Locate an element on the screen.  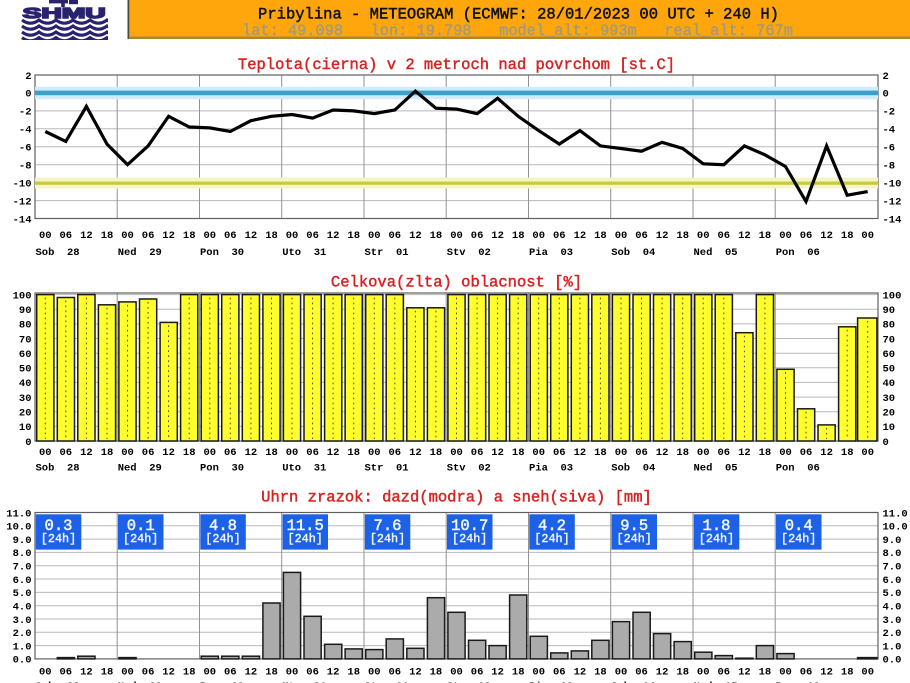
svg-text: 100 is located at coordinates (22, 296).